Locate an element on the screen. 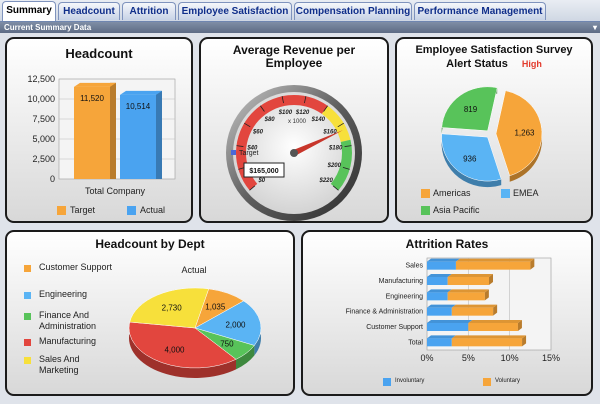 The width and height of the screenshot is (600, 404). section-title: Current Summary Data is located at coordinates (48, 27).